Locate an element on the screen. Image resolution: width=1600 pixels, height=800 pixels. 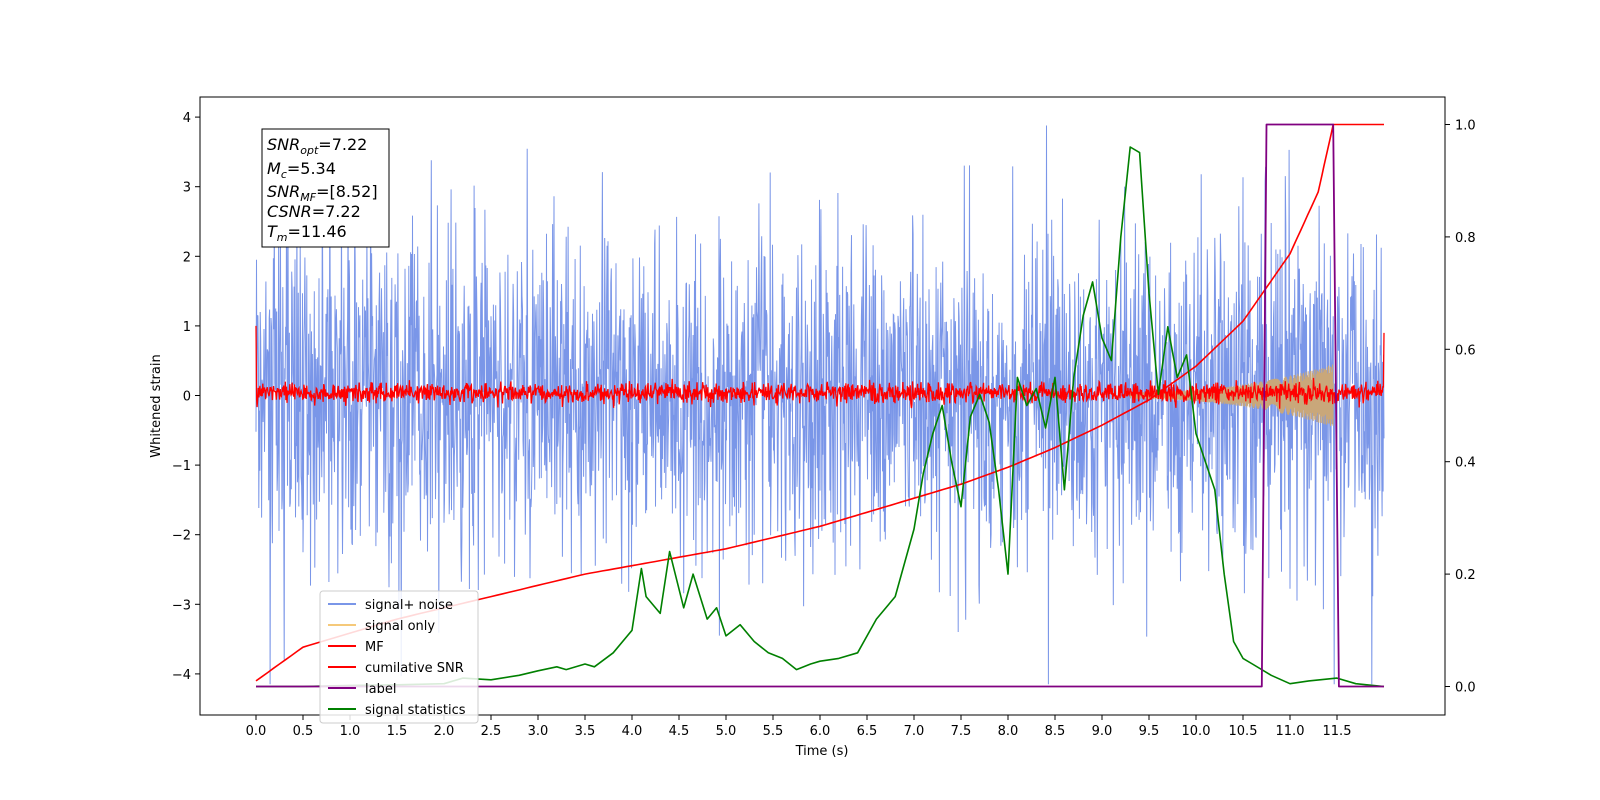
x-tick-label: 10.0 is located at coordinates (1196, 731).